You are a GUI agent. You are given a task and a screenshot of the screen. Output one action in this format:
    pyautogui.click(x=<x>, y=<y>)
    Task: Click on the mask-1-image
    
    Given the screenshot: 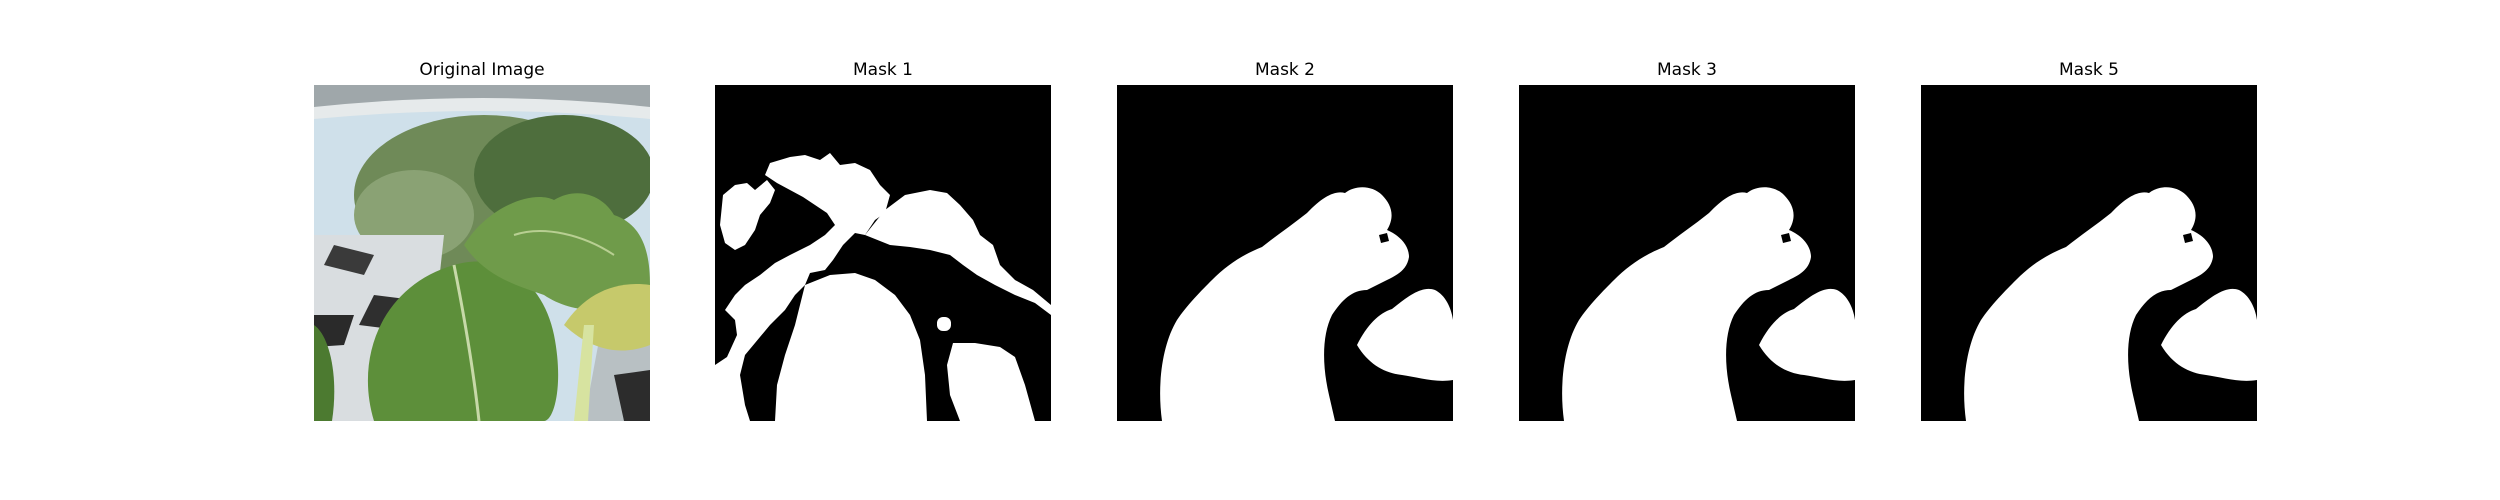 What is the action you would take?
    pyautogui.click(x=883, y=253)
    